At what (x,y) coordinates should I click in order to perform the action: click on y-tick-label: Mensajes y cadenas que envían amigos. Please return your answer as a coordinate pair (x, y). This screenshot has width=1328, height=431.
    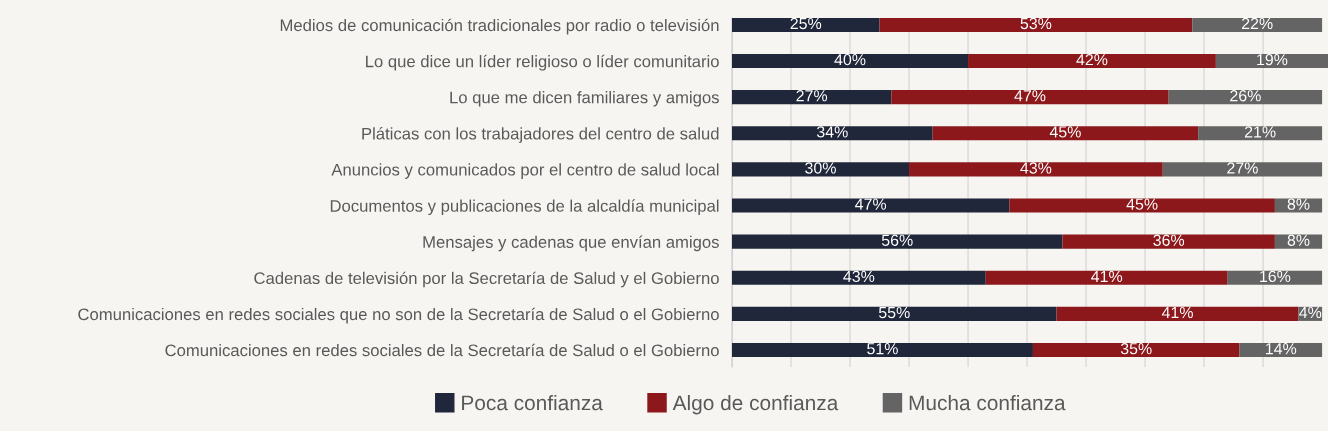
    Looking at the image, I should click on (571, 243).